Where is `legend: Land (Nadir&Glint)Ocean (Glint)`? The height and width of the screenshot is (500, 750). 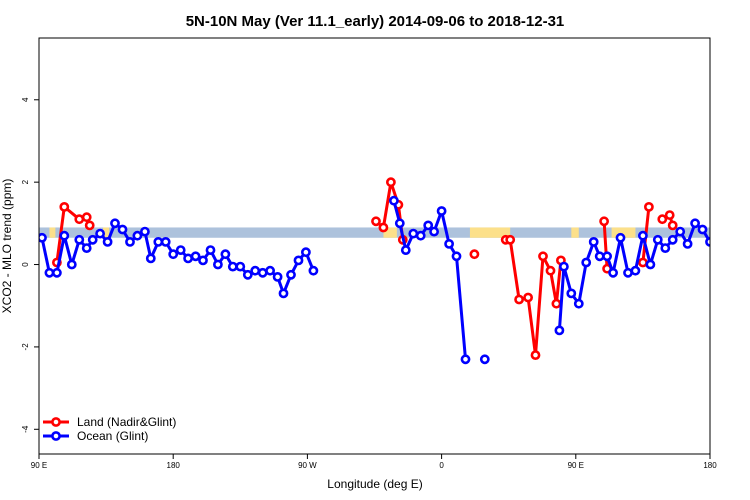 legend: Land (Nadir&Glint)Ocean (Glint) is located at coordinates (109, 429).